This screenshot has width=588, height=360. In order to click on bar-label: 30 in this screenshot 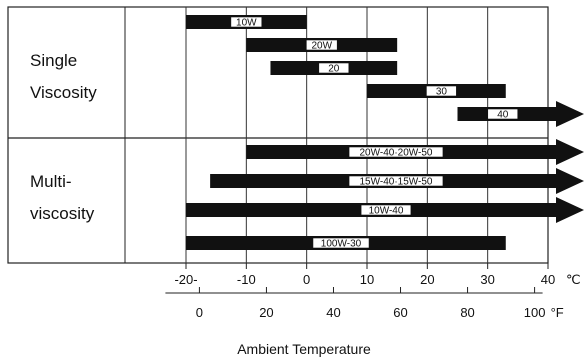, I will do `click(442, 92)`.